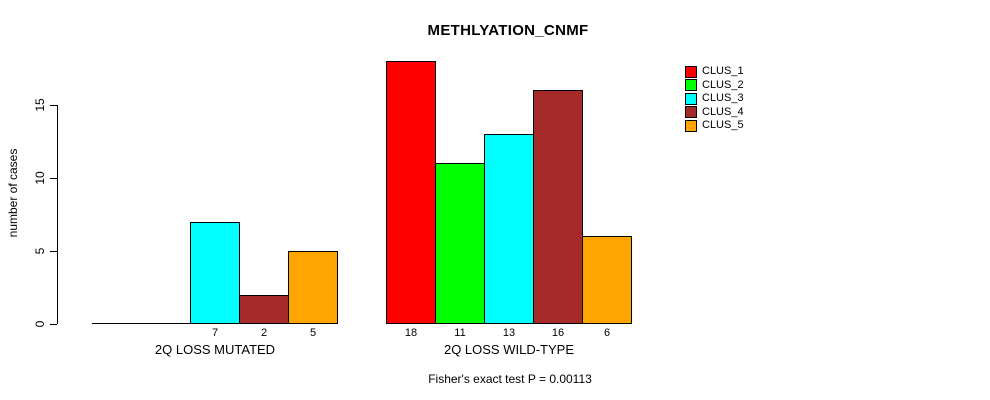 This screenshot has width=990, height=400. Describe the element at coordinates (13, 193) in the screenshot. I see `y-axis-title: number of cases` at that location.